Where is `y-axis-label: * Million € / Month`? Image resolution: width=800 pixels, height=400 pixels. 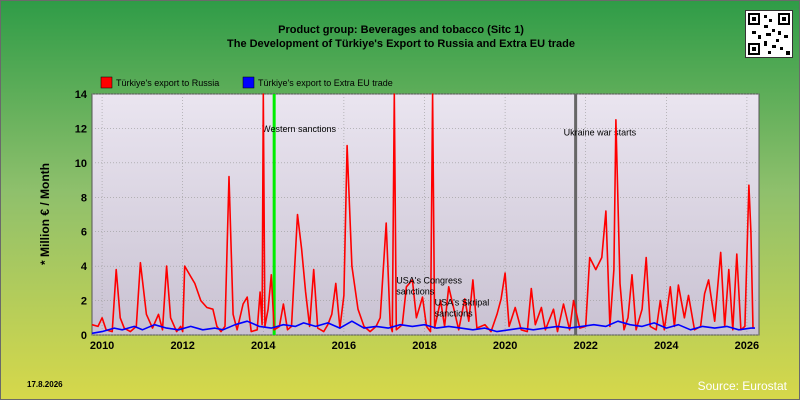 y-axis-label: * Million € / Month is located at coordinates (45, 214).